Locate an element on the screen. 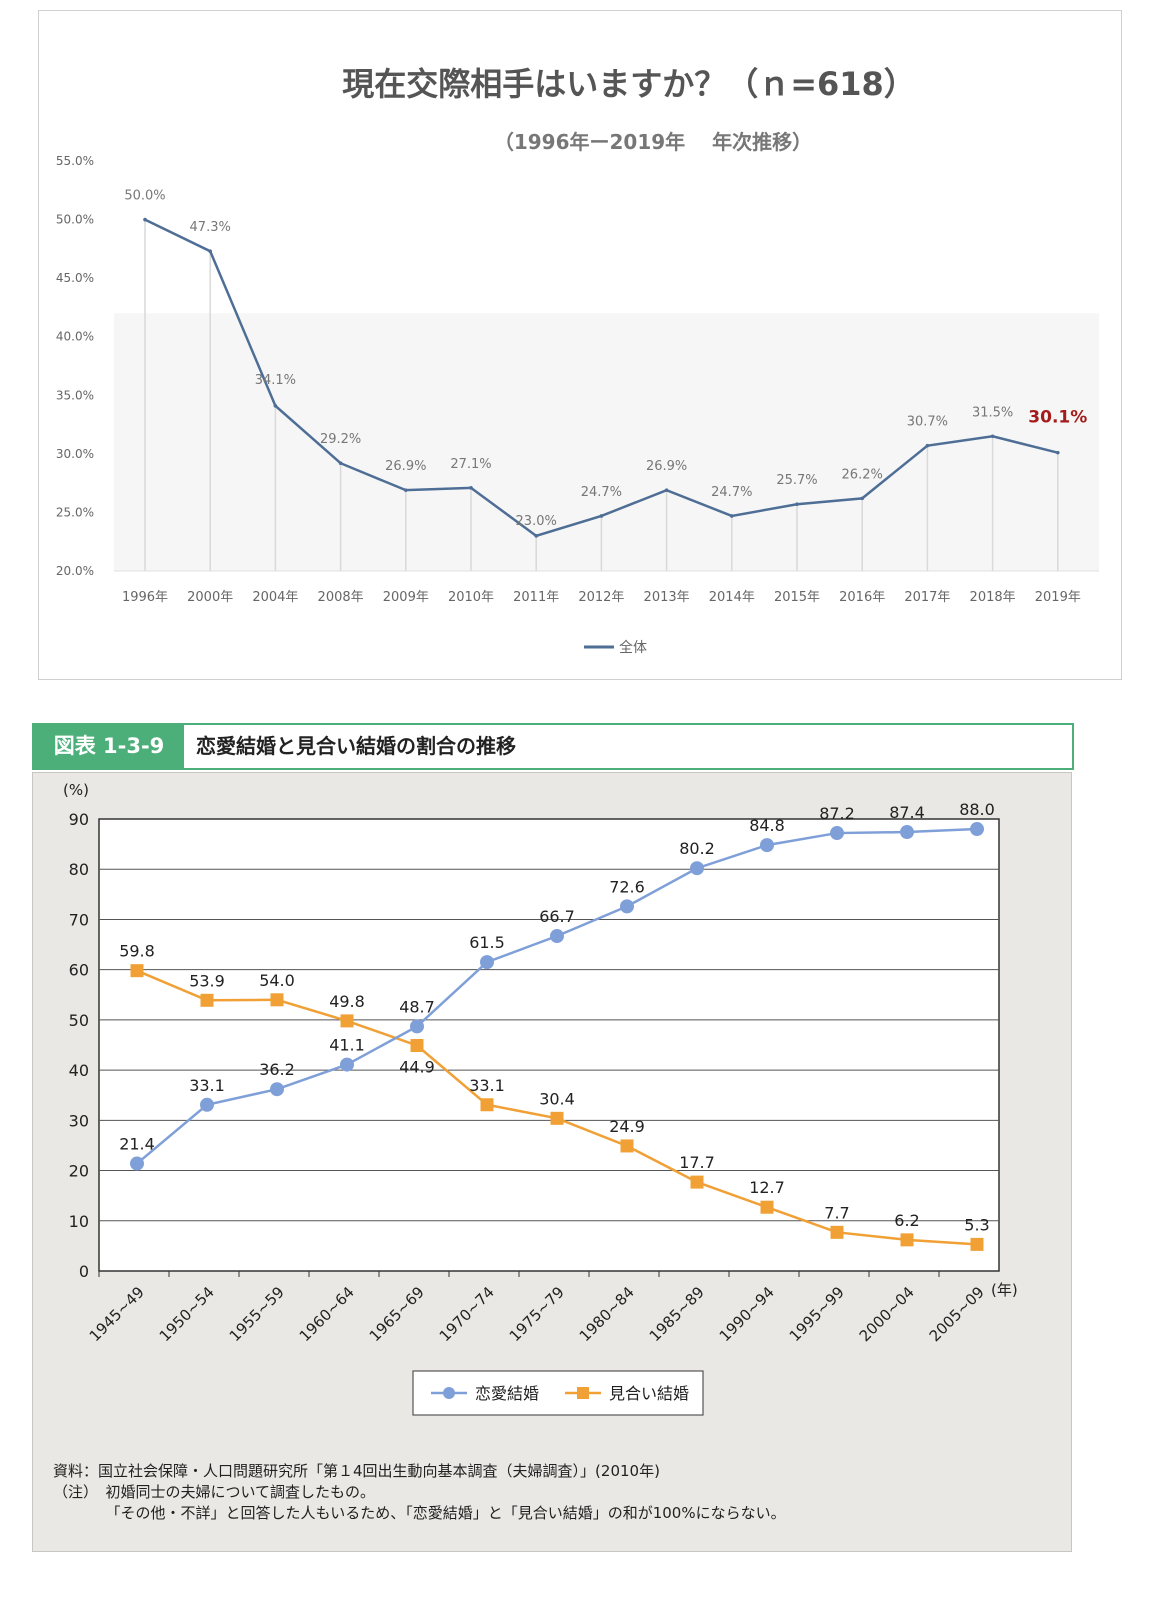 This screenshot has height=1602, width=1161. plot-background is located at coordinates (606, 442).